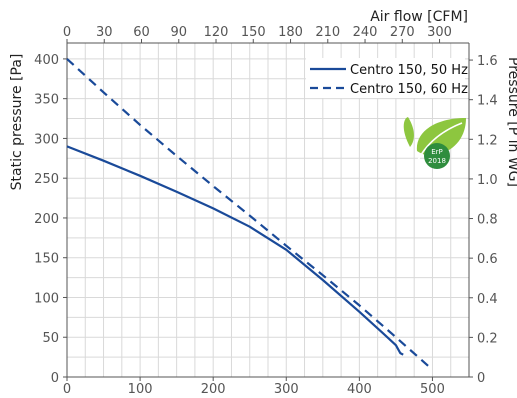 This screenshot has width=517, height=398. What do you see at coordinates (213, 389) in the screenshot?
I see `bottom-tick-label: 200` at bounding box center [213, 389].